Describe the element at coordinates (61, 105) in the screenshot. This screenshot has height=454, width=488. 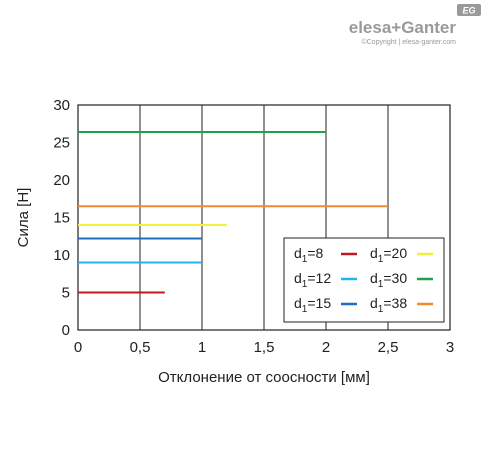
I see `y-tick-label: 30` at that location.